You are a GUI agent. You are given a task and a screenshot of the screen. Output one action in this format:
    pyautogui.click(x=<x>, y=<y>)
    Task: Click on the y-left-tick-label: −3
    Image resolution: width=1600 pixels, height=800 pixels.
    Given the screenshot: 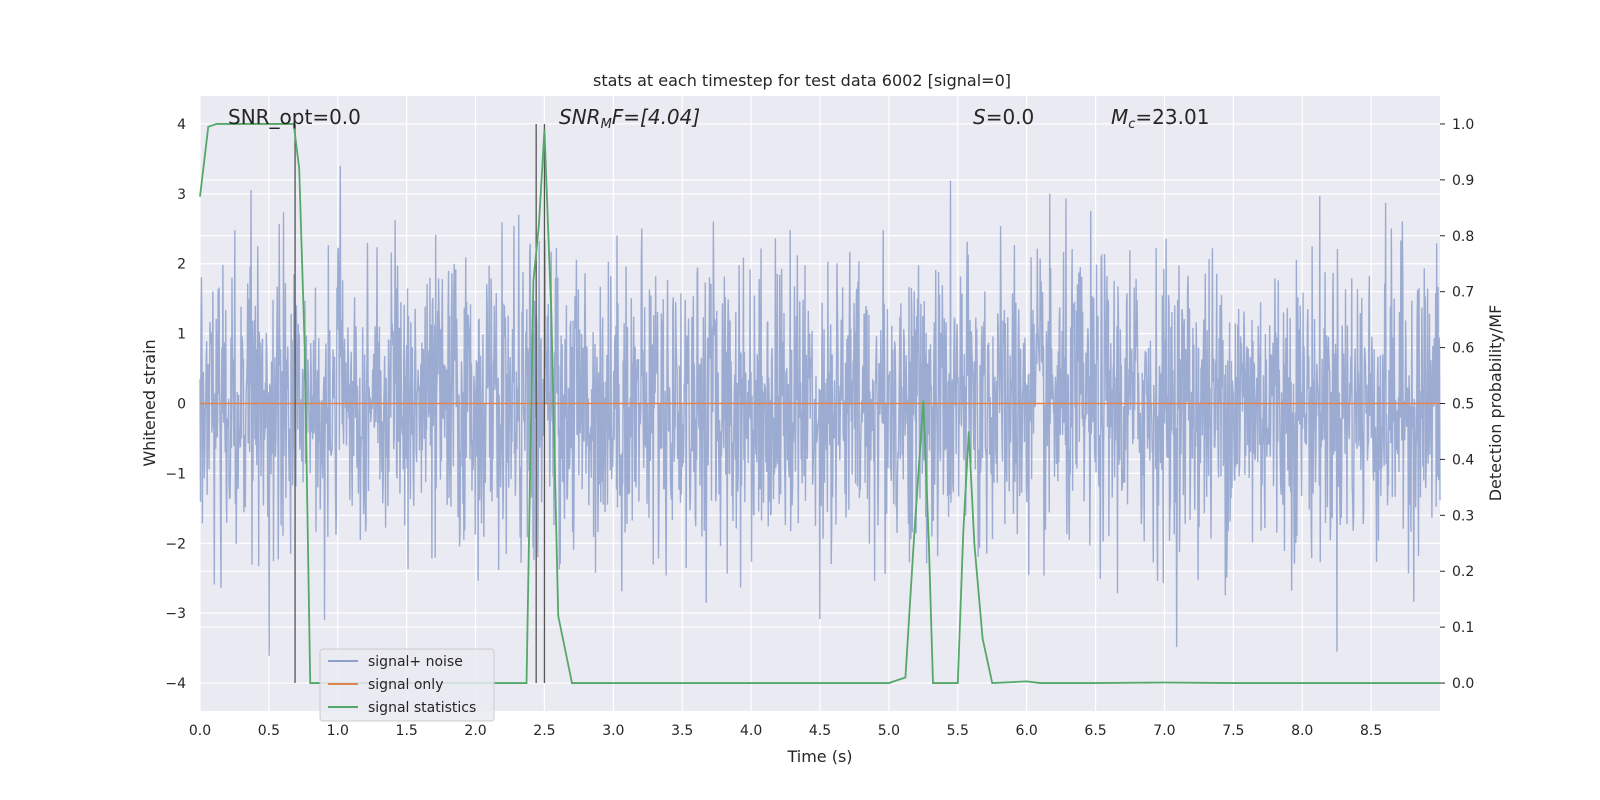 What is the action you would take?
    pyautogui.click(x=175, y=614)
    